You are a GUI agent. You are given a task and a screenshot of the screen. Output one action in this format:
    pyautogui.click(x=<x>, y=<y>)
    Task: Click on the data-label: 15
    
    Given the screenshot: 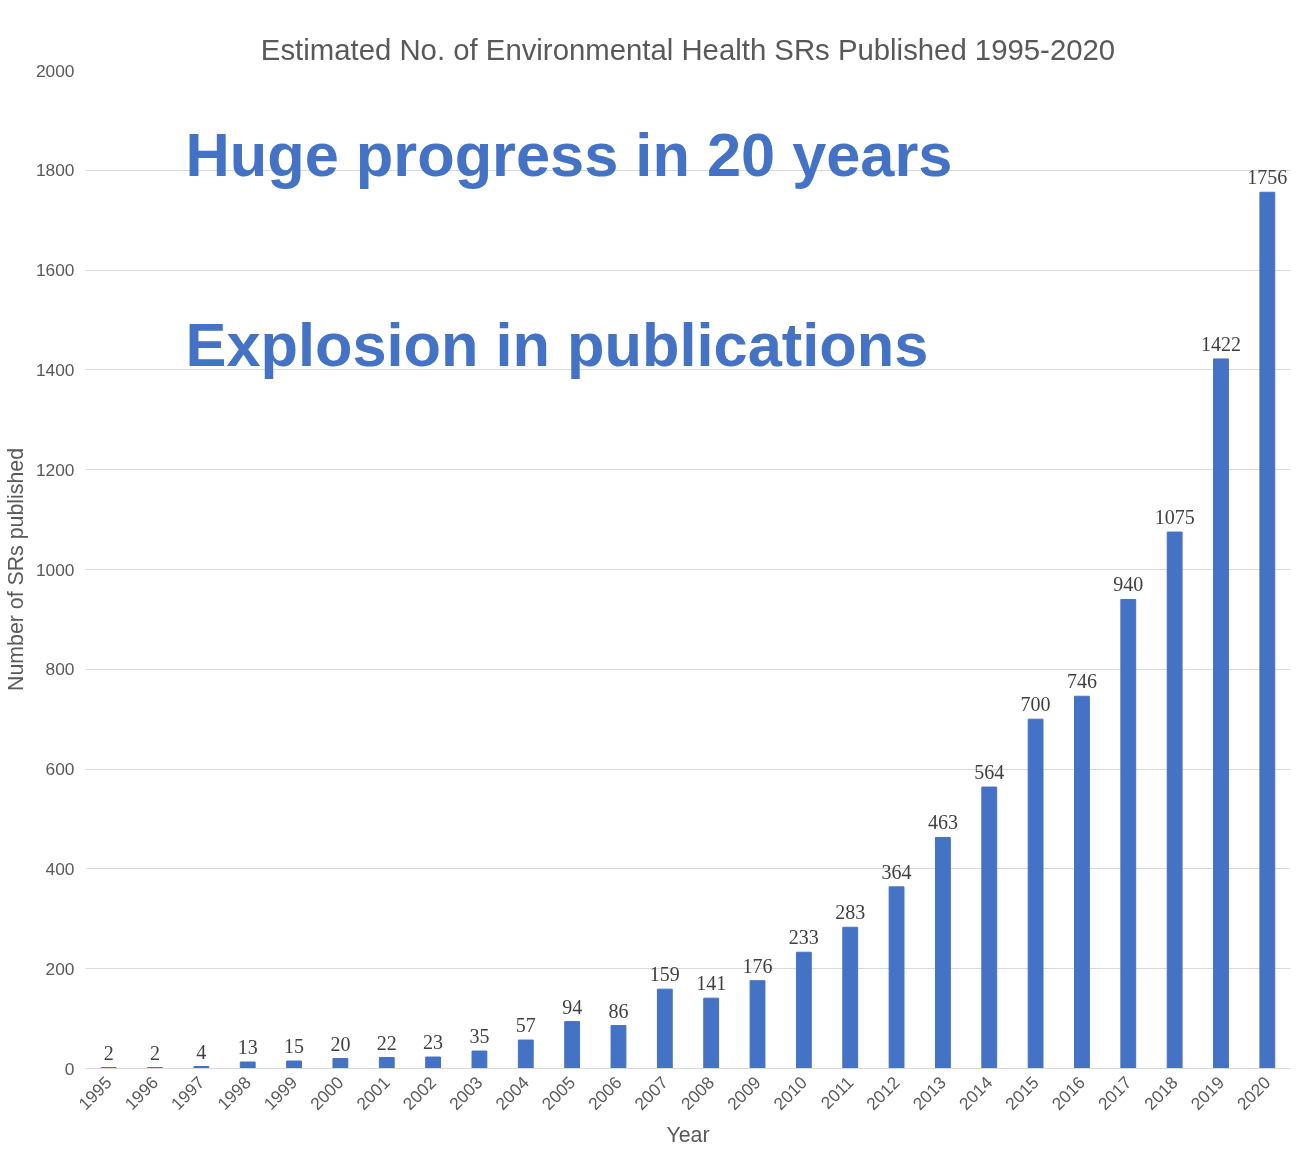 What is the action you would take?
    pyautogui.click(x=294, y=1046)
    